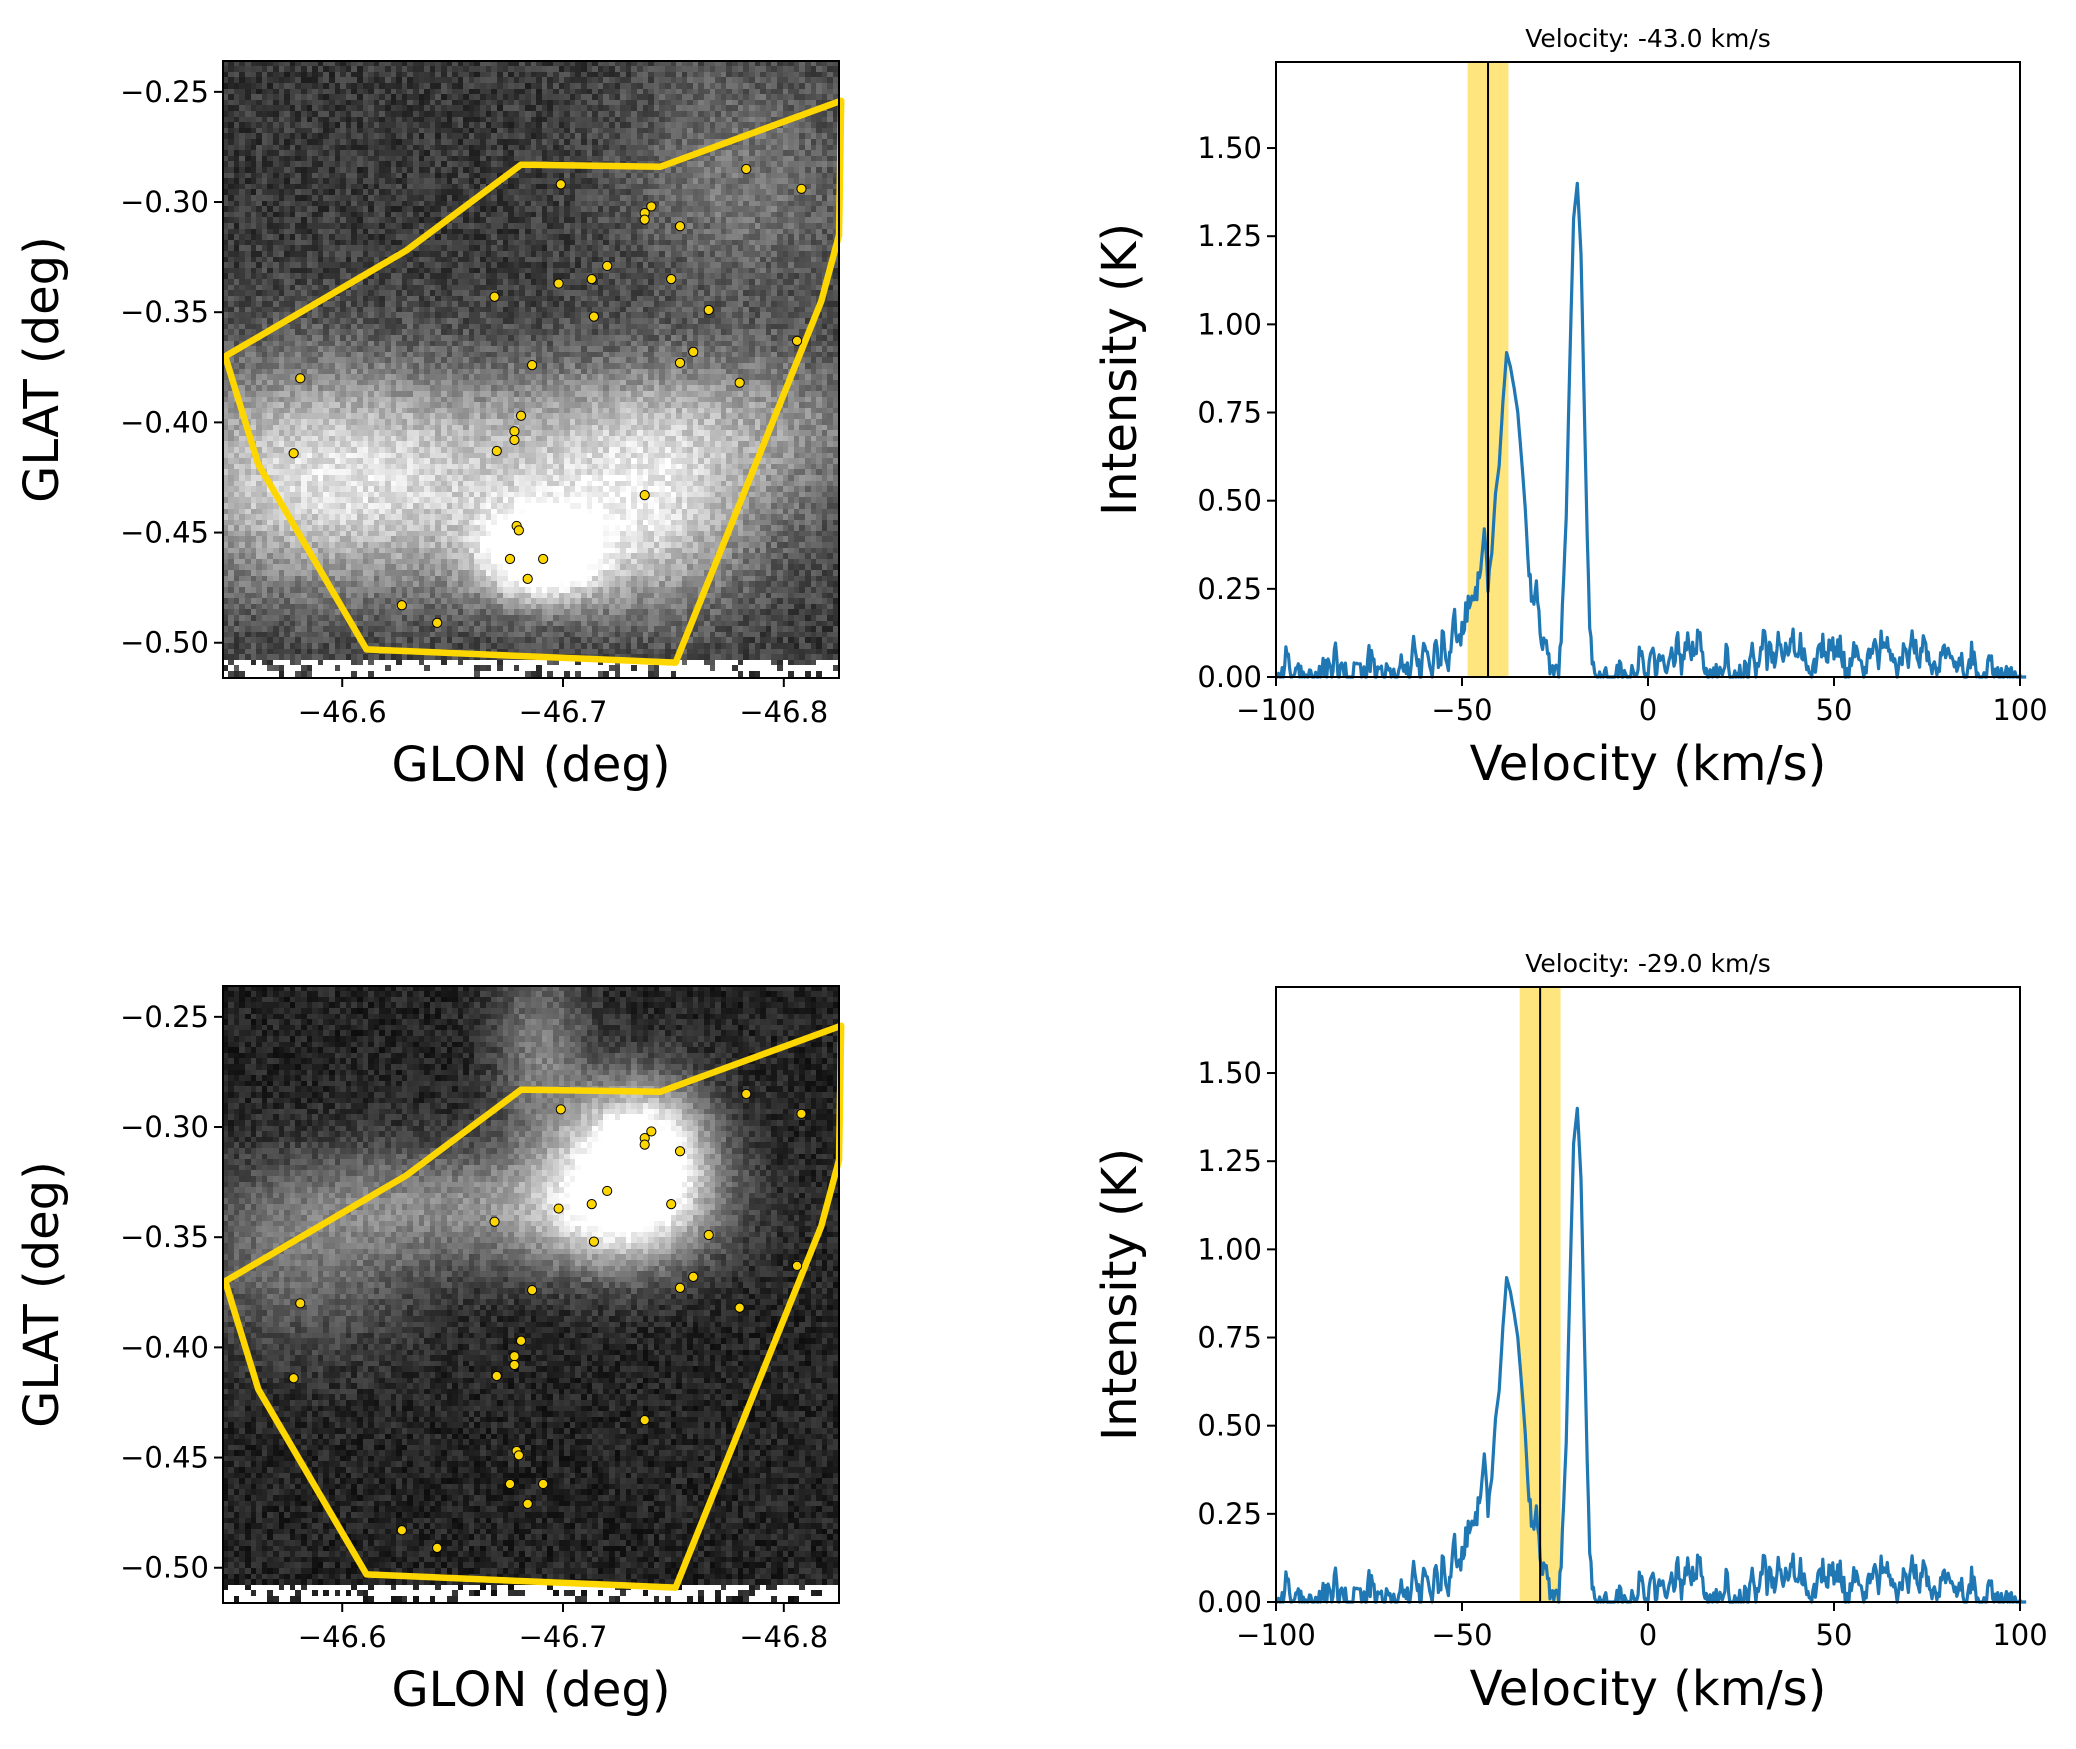 The image size is (2076, 1749). Describe the element at coordinates (1834, 710) in the screenshot. I see `xtick-label: 50` at that location.